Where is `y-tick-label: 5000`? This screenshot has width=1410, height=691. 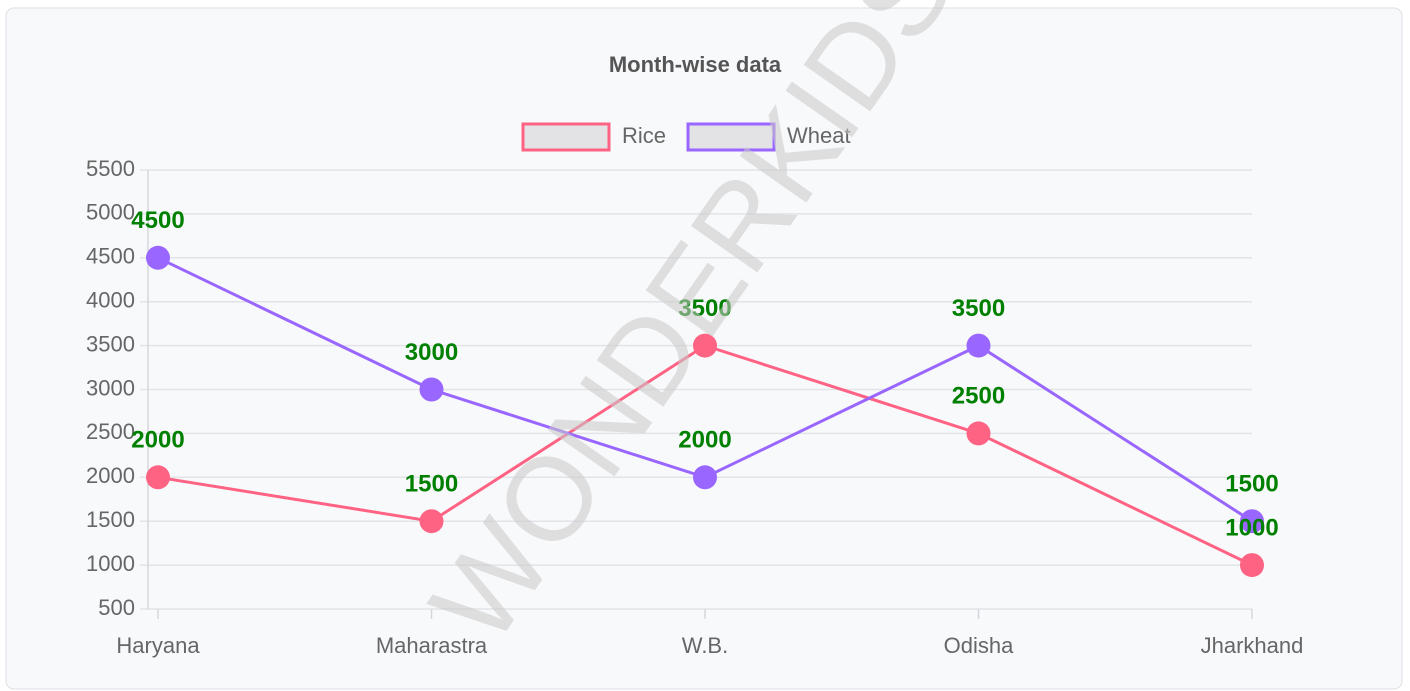
y-tick-label: 5000 is located at coordinates (110, 212).